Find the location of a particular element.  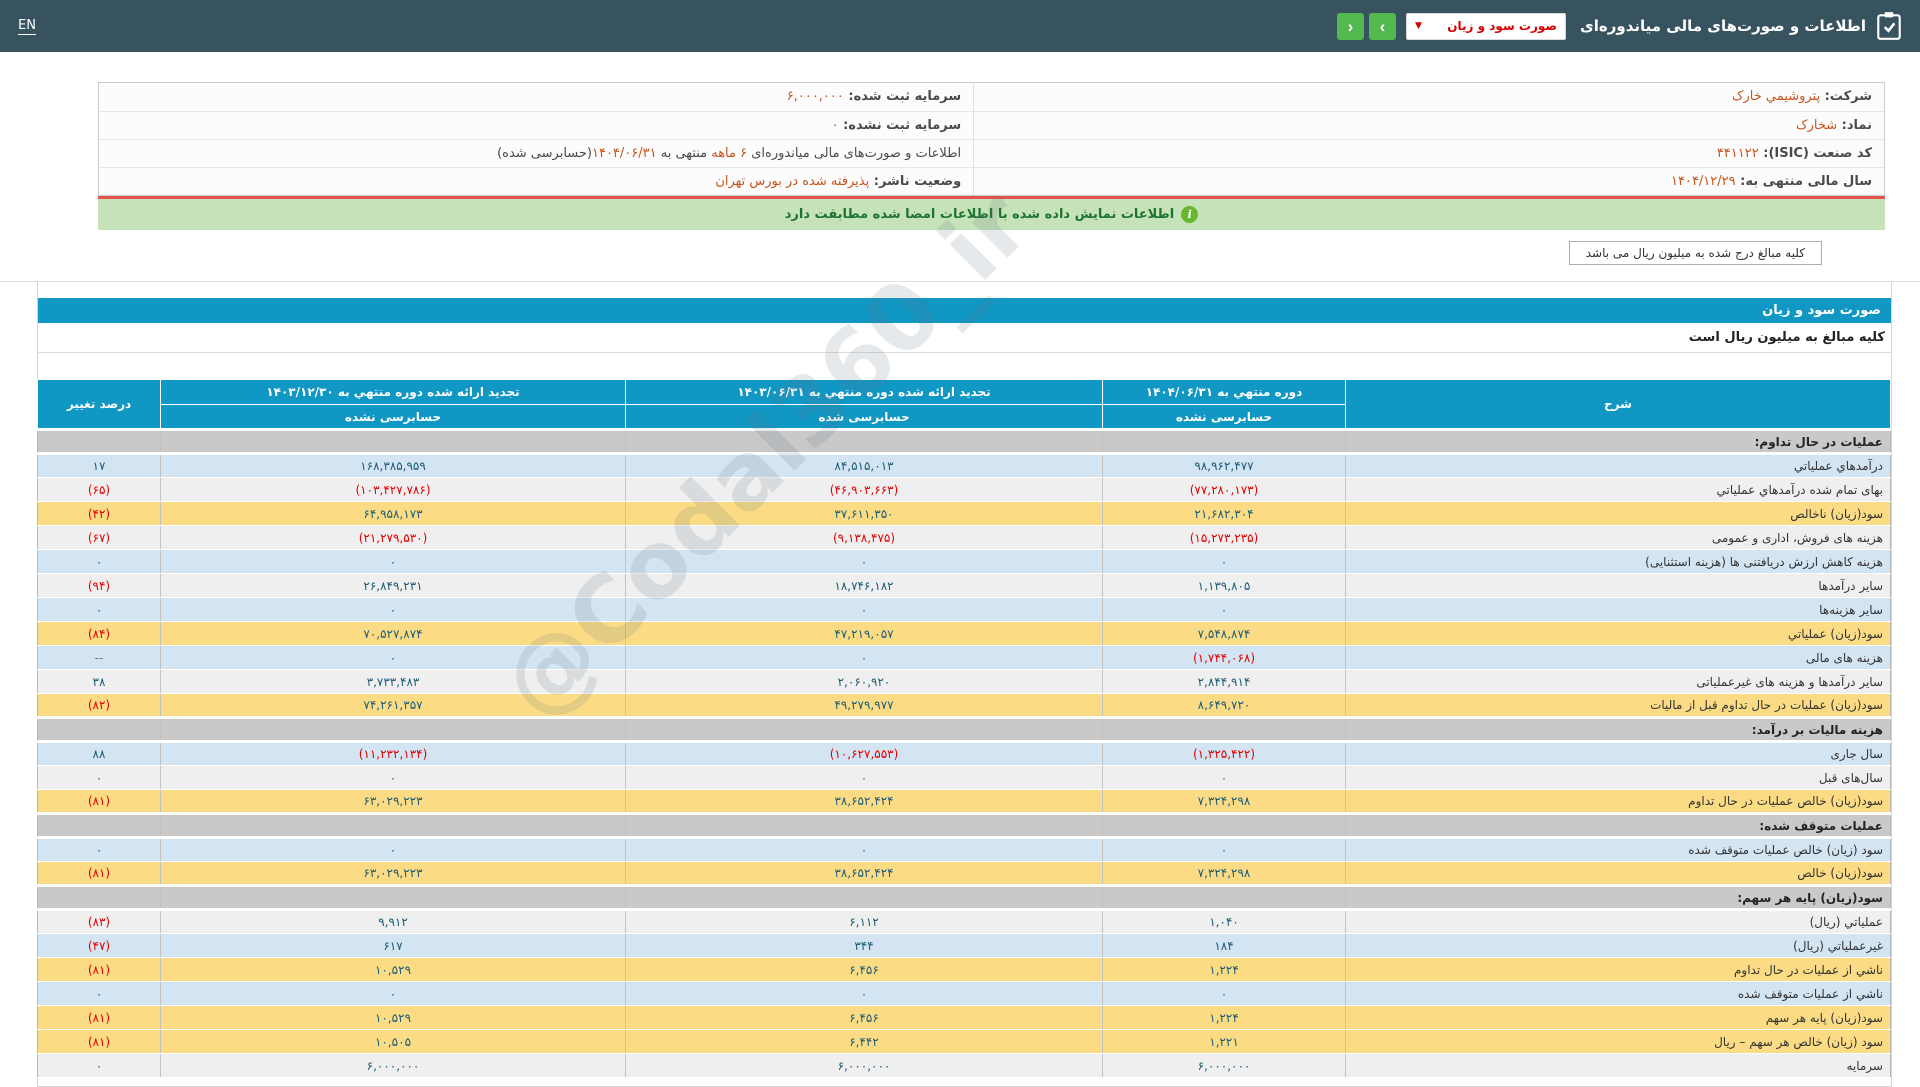

value-cell: (۲۱,۲۷۹,۵۳۰) is located at coordinates (393, 537).